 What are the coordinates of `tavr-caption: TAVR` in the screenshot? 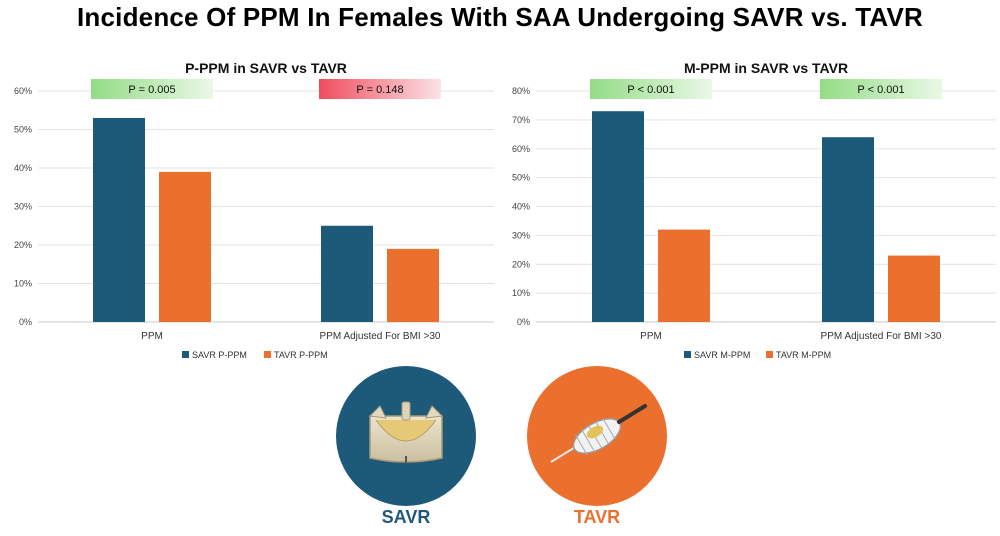 It's located at (597, 517).